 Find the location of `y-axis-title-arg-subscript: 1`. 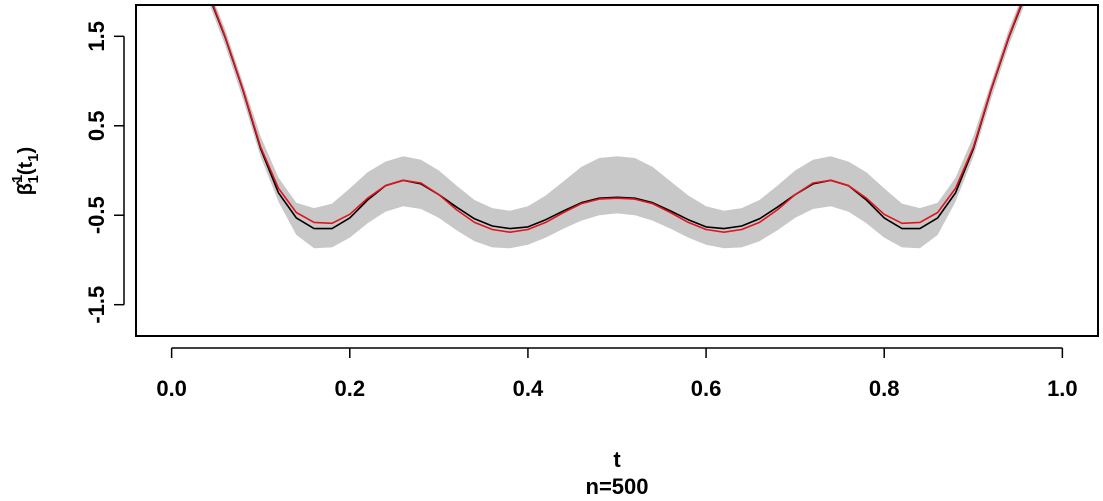

y-axis-title-arg-subscript: 1 is located at coordinates (33, 157).